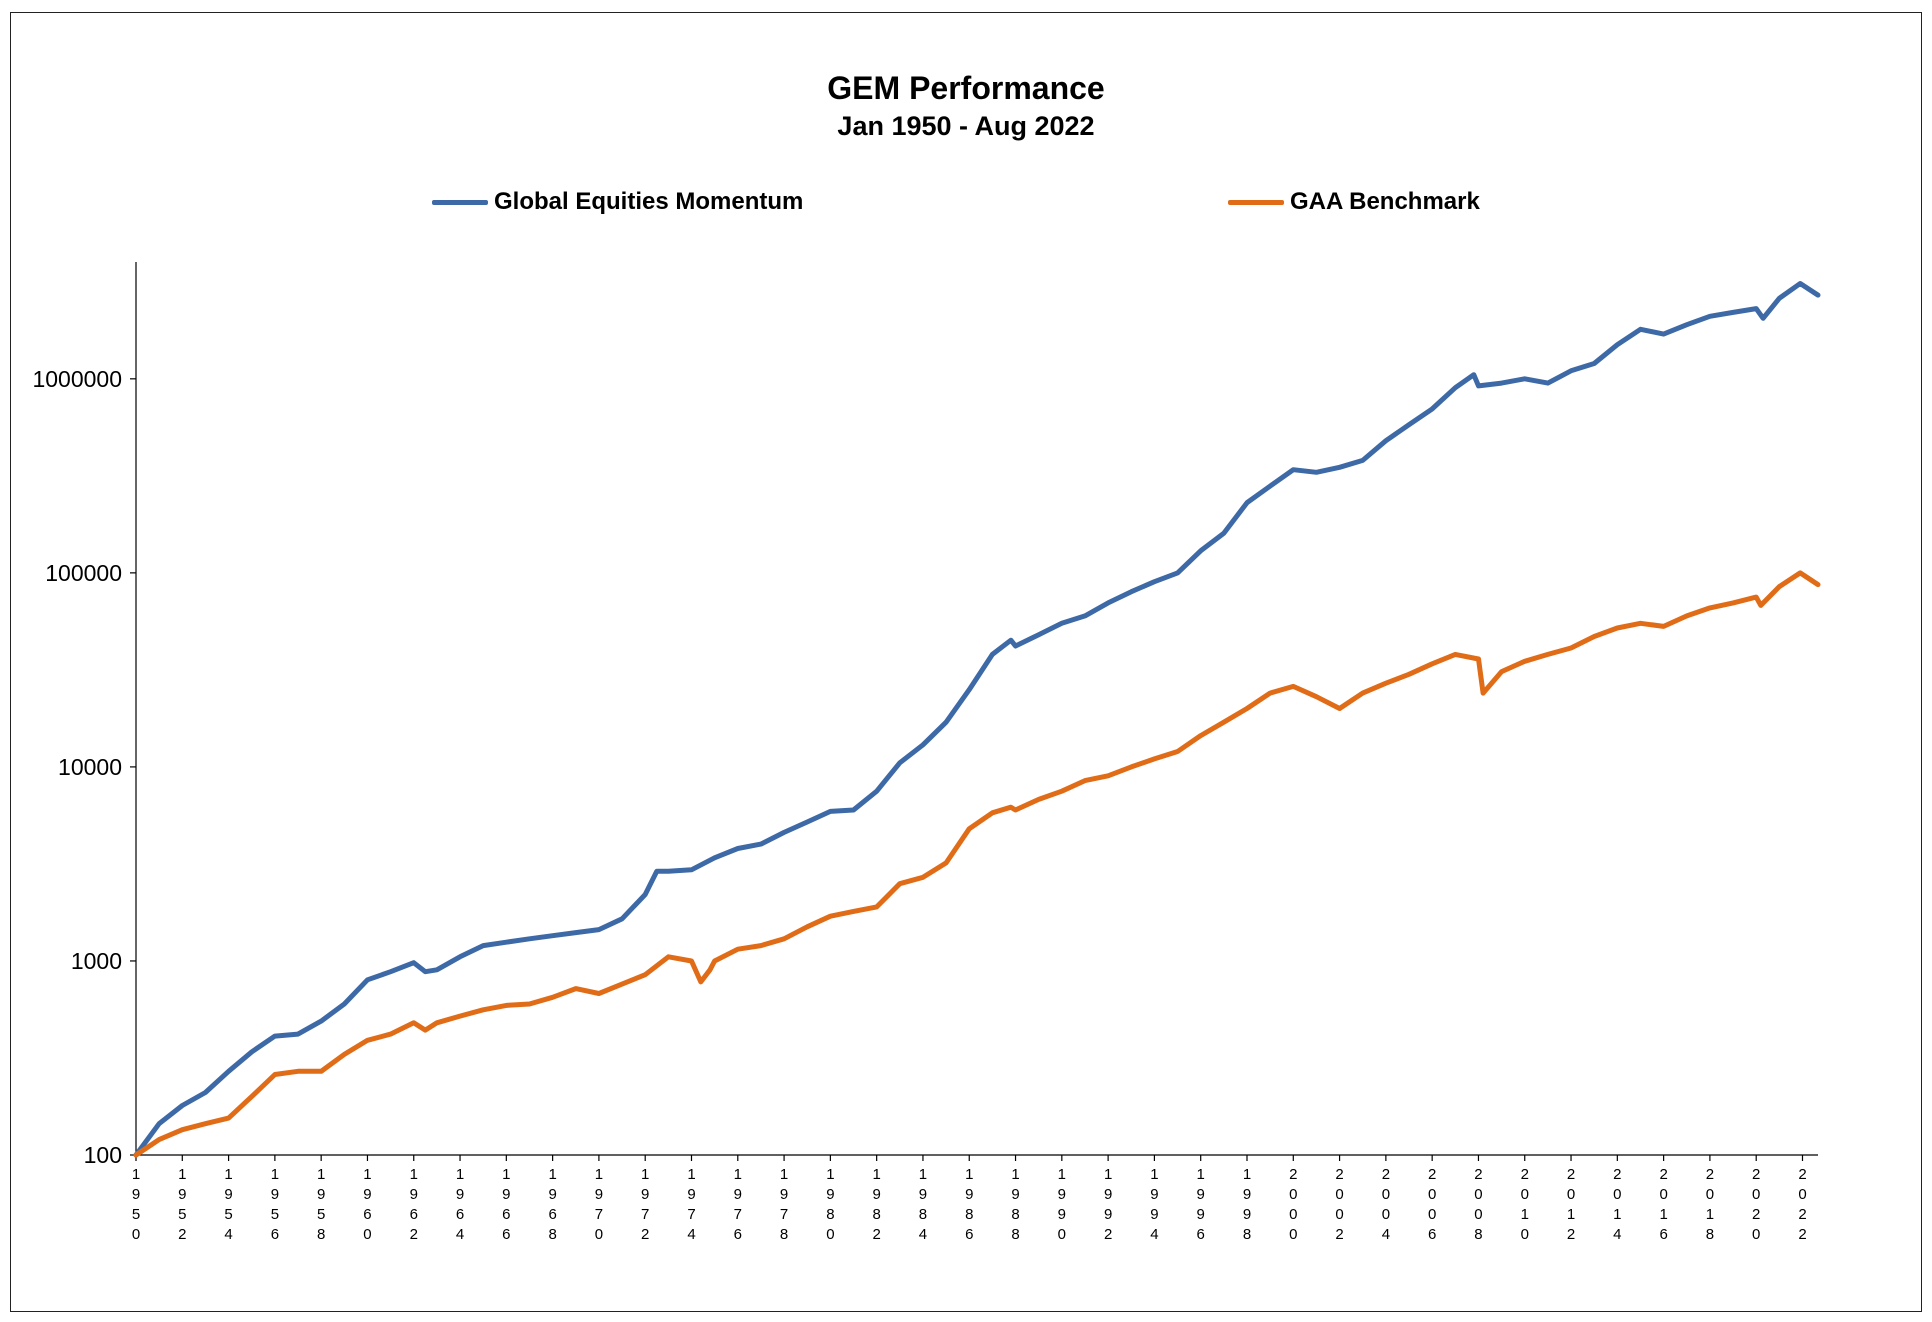 The width and height of the screenshot is (1932, 1322). What do you see at coordinates (1256, 202) in the screenshot?
I see `legend-swatch-gaa` at bounding box center [1256, 202].